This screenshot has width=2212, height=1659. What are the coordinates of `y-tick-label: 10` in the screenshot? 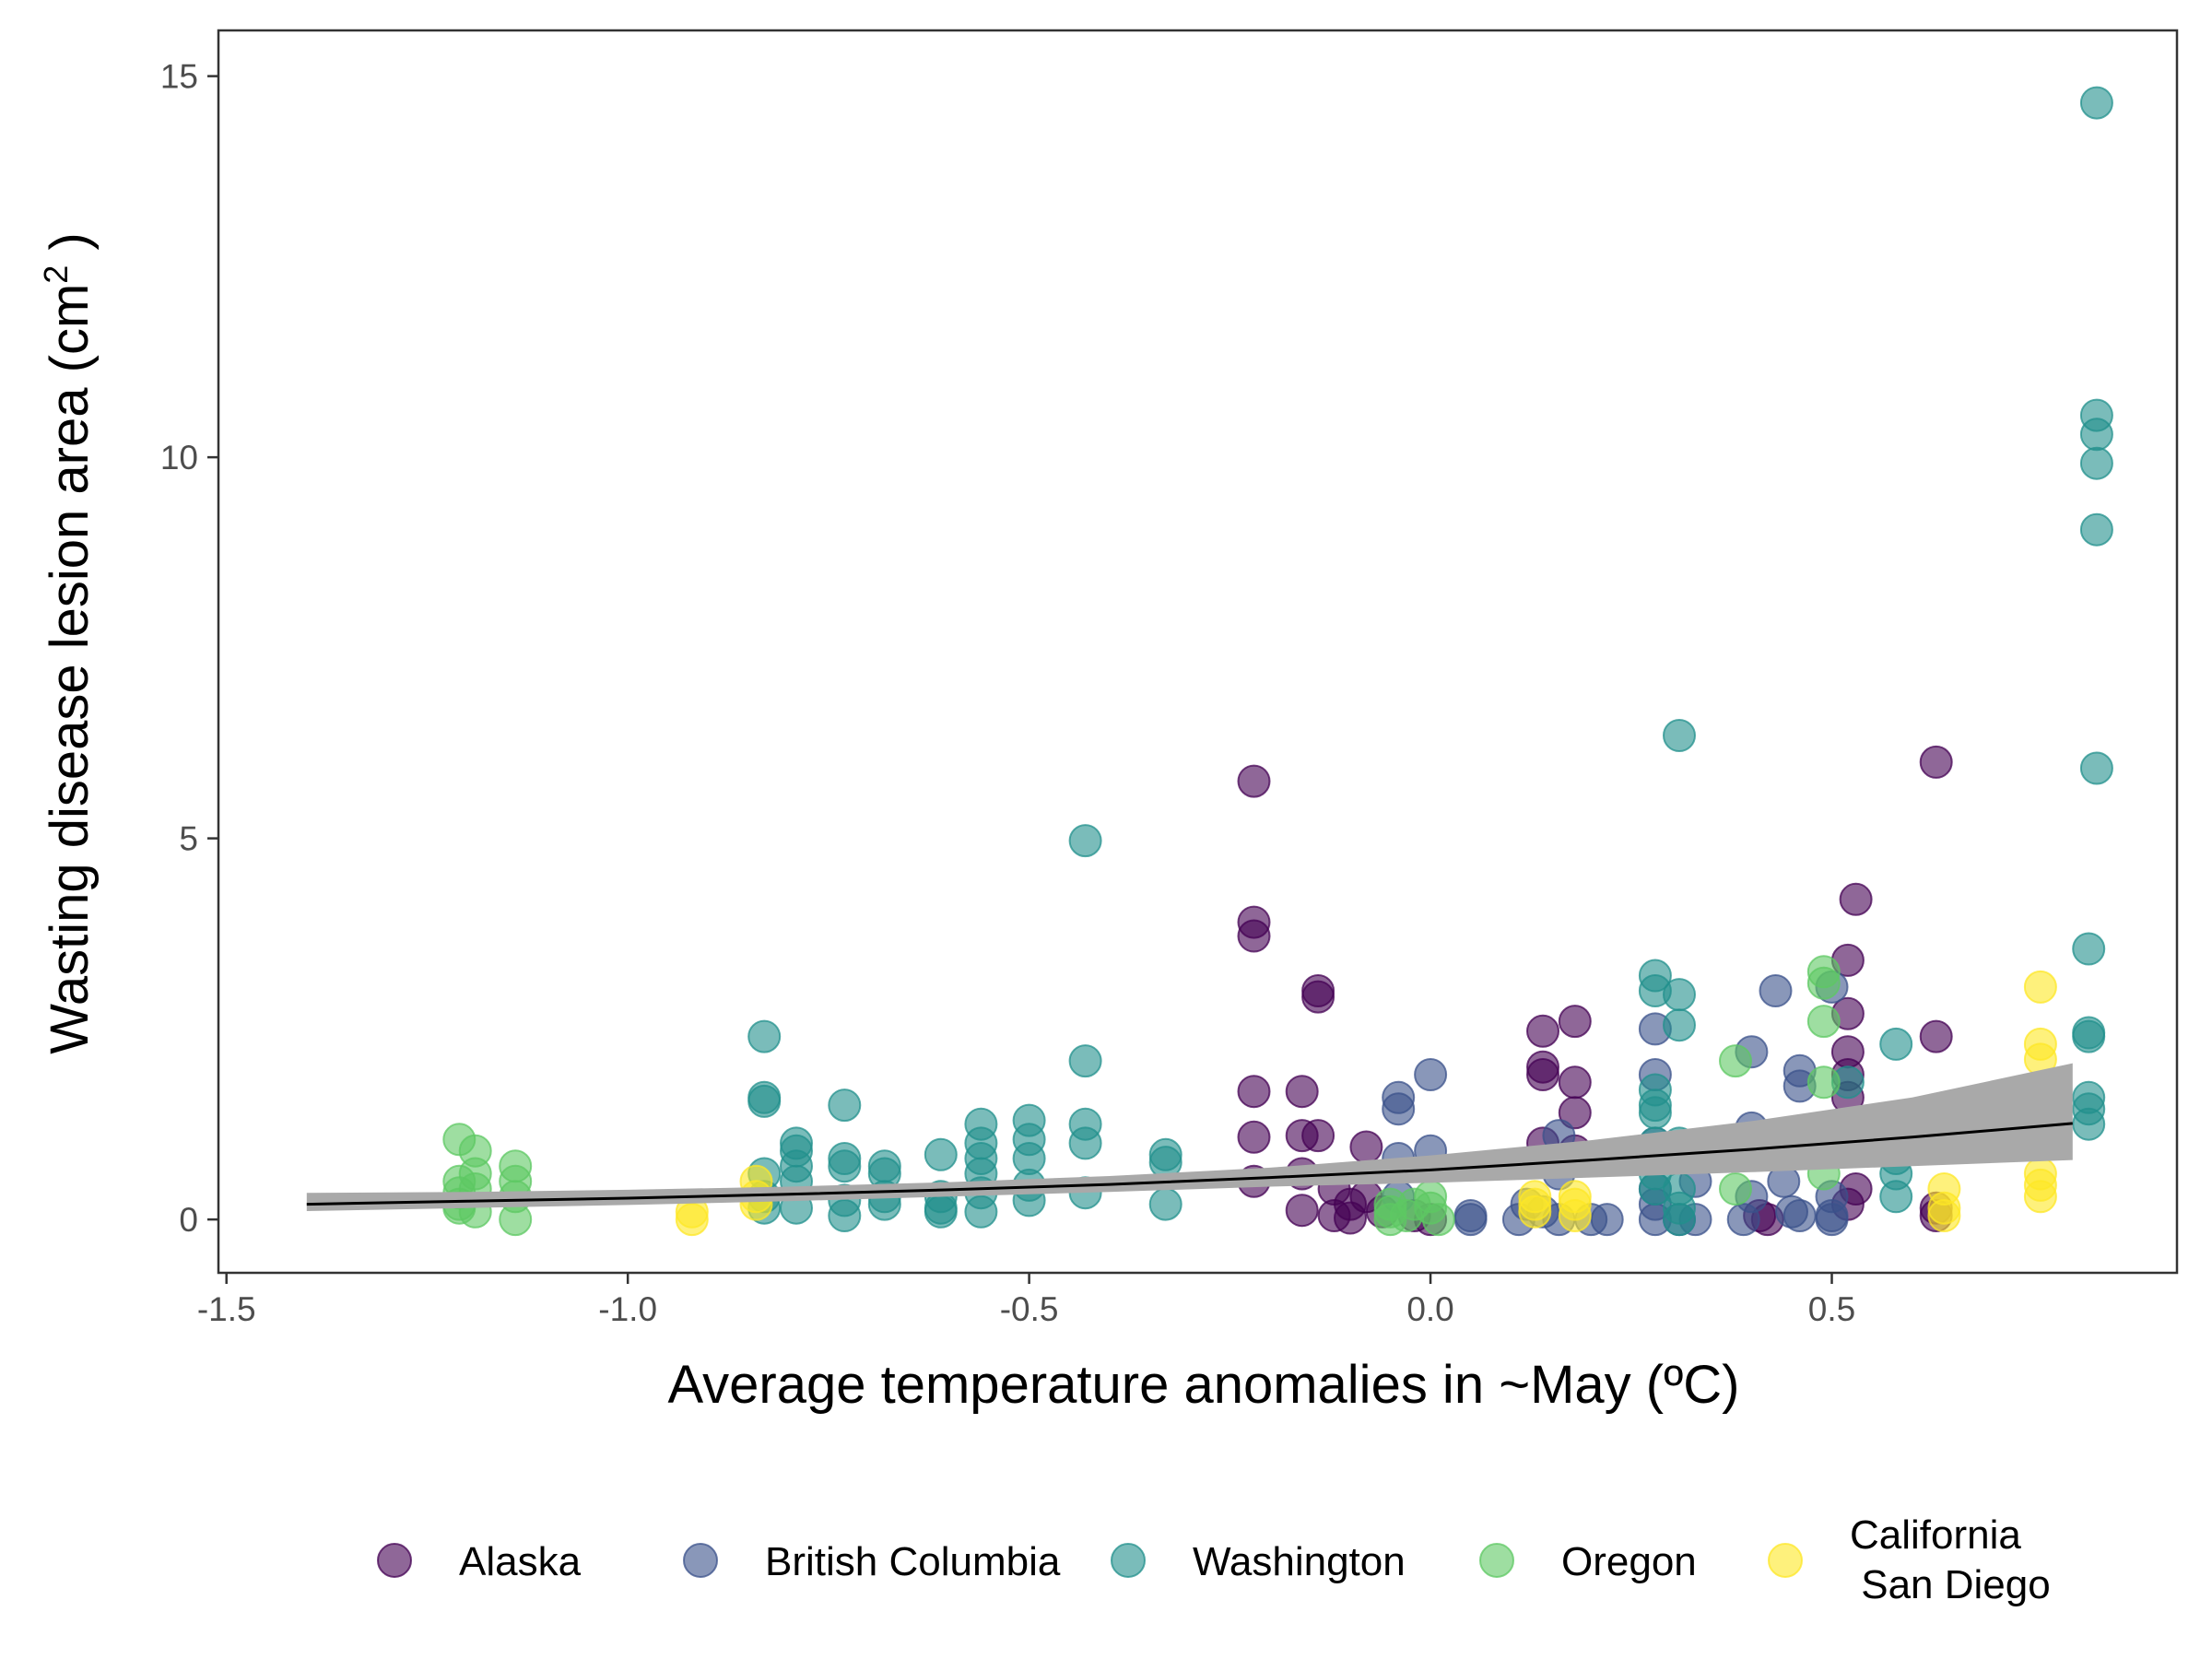 It's located at (179, 458).